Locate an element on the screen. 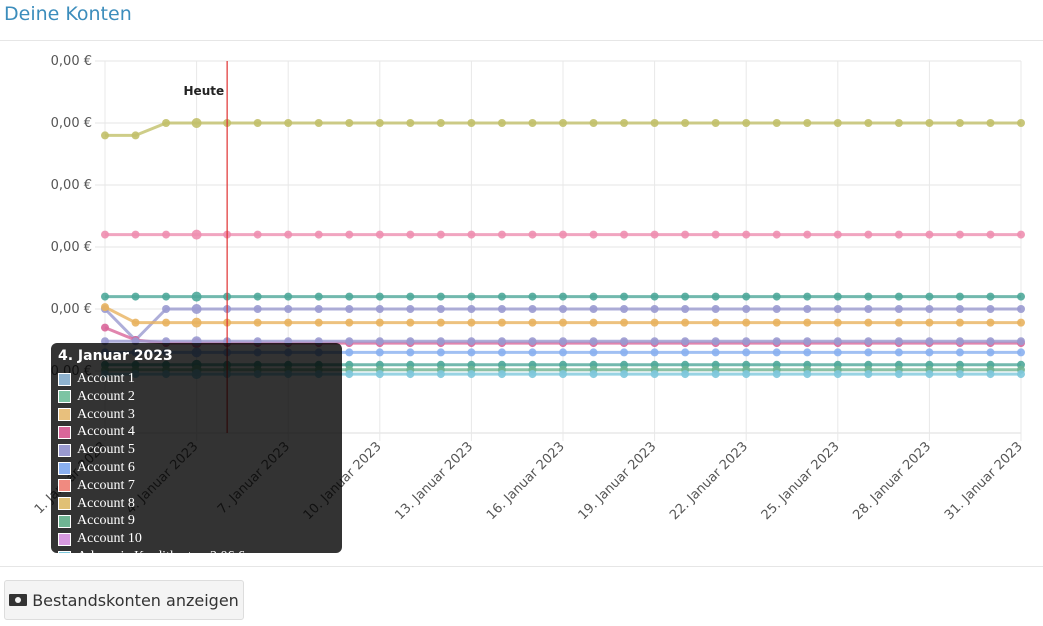  tooltip-item: Account 2 is located at coordinates (96, 397).